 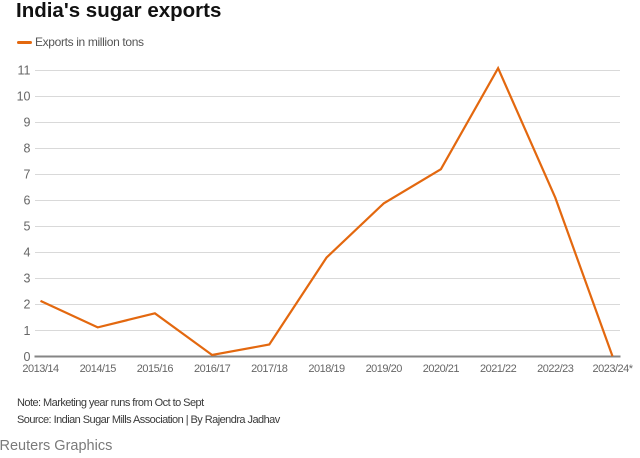 I want to click on svg-text: 2015/16, so click(x=155, y=369).